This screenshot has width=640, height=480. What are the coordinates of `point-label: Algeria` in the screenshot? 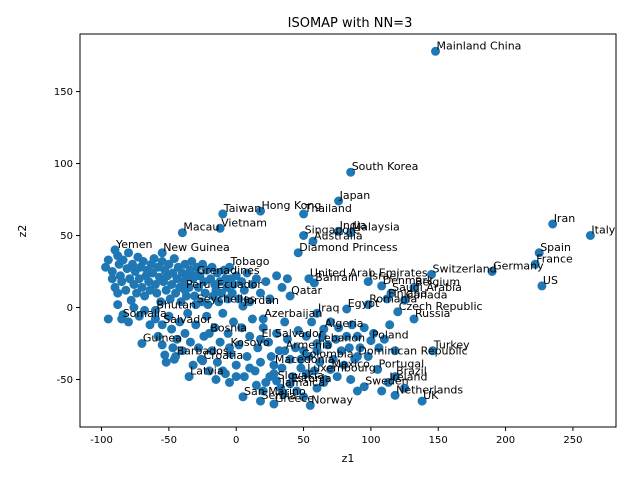 It's located at (344, 323).